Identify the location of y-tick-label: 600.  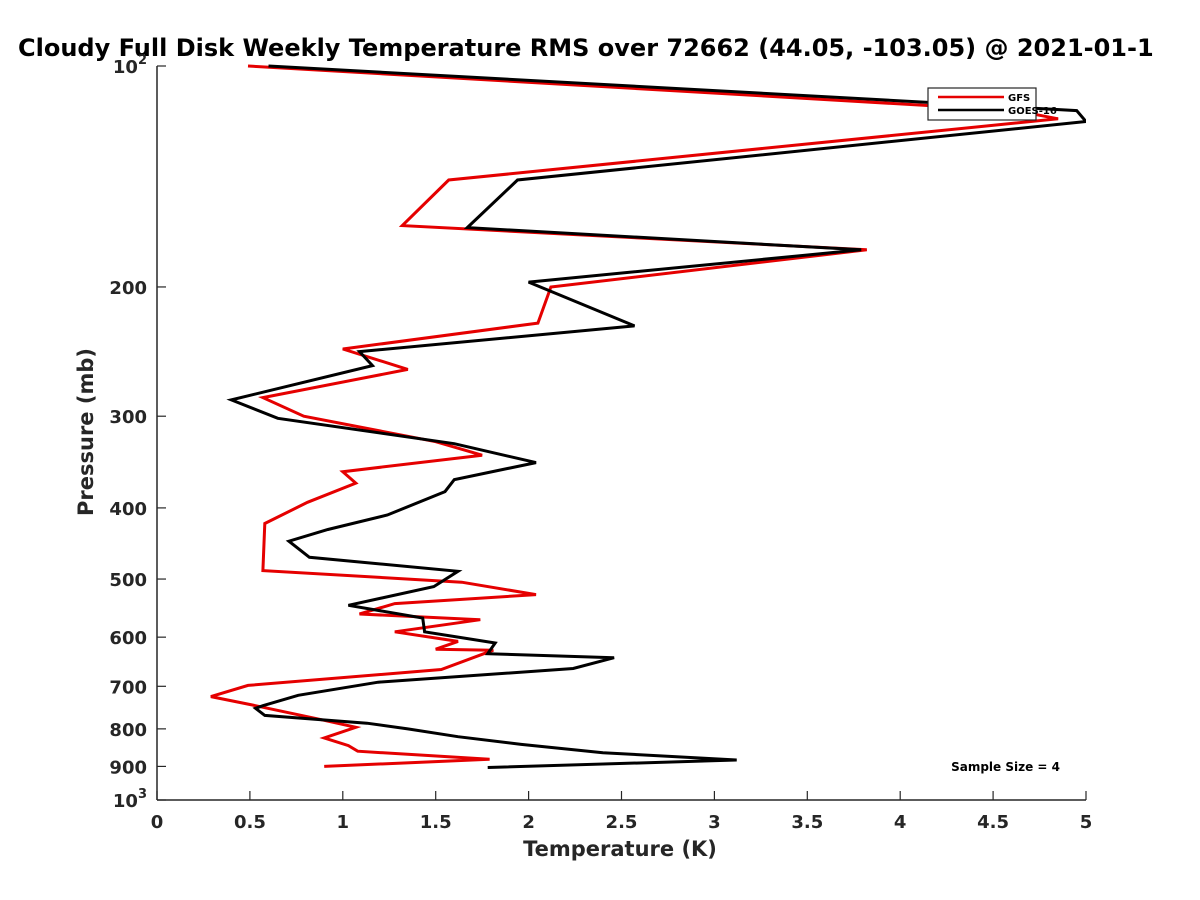
(128, 638).